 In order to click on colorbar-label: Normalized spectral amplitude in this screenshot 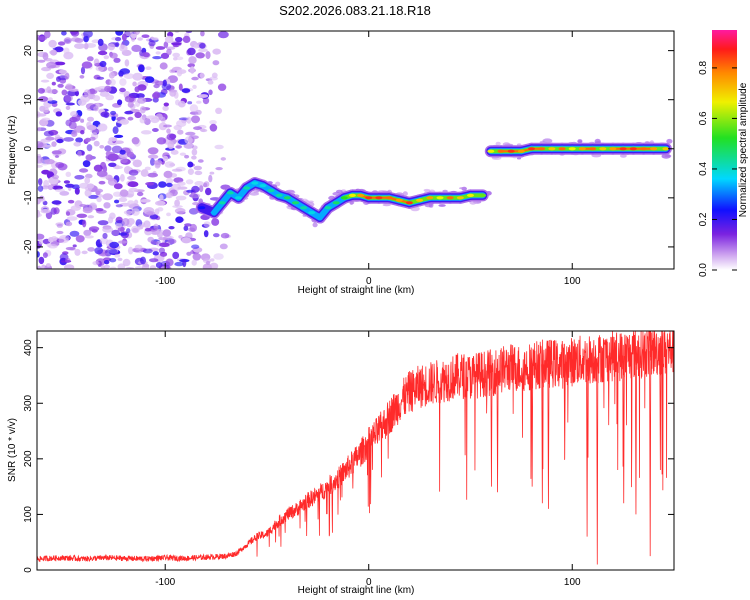, I will do `click(743, 149)`.